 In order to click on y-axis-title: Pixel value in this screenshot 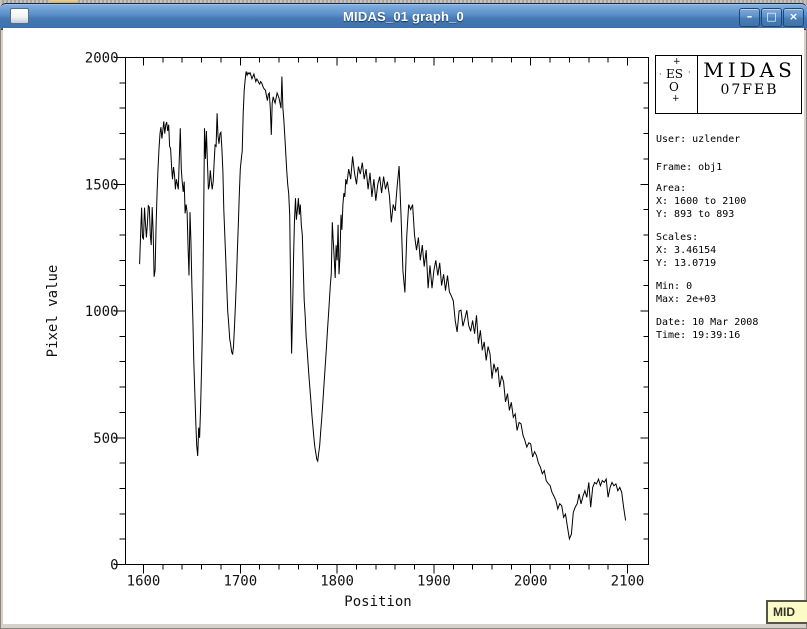, I will do `click(53, 311)`.